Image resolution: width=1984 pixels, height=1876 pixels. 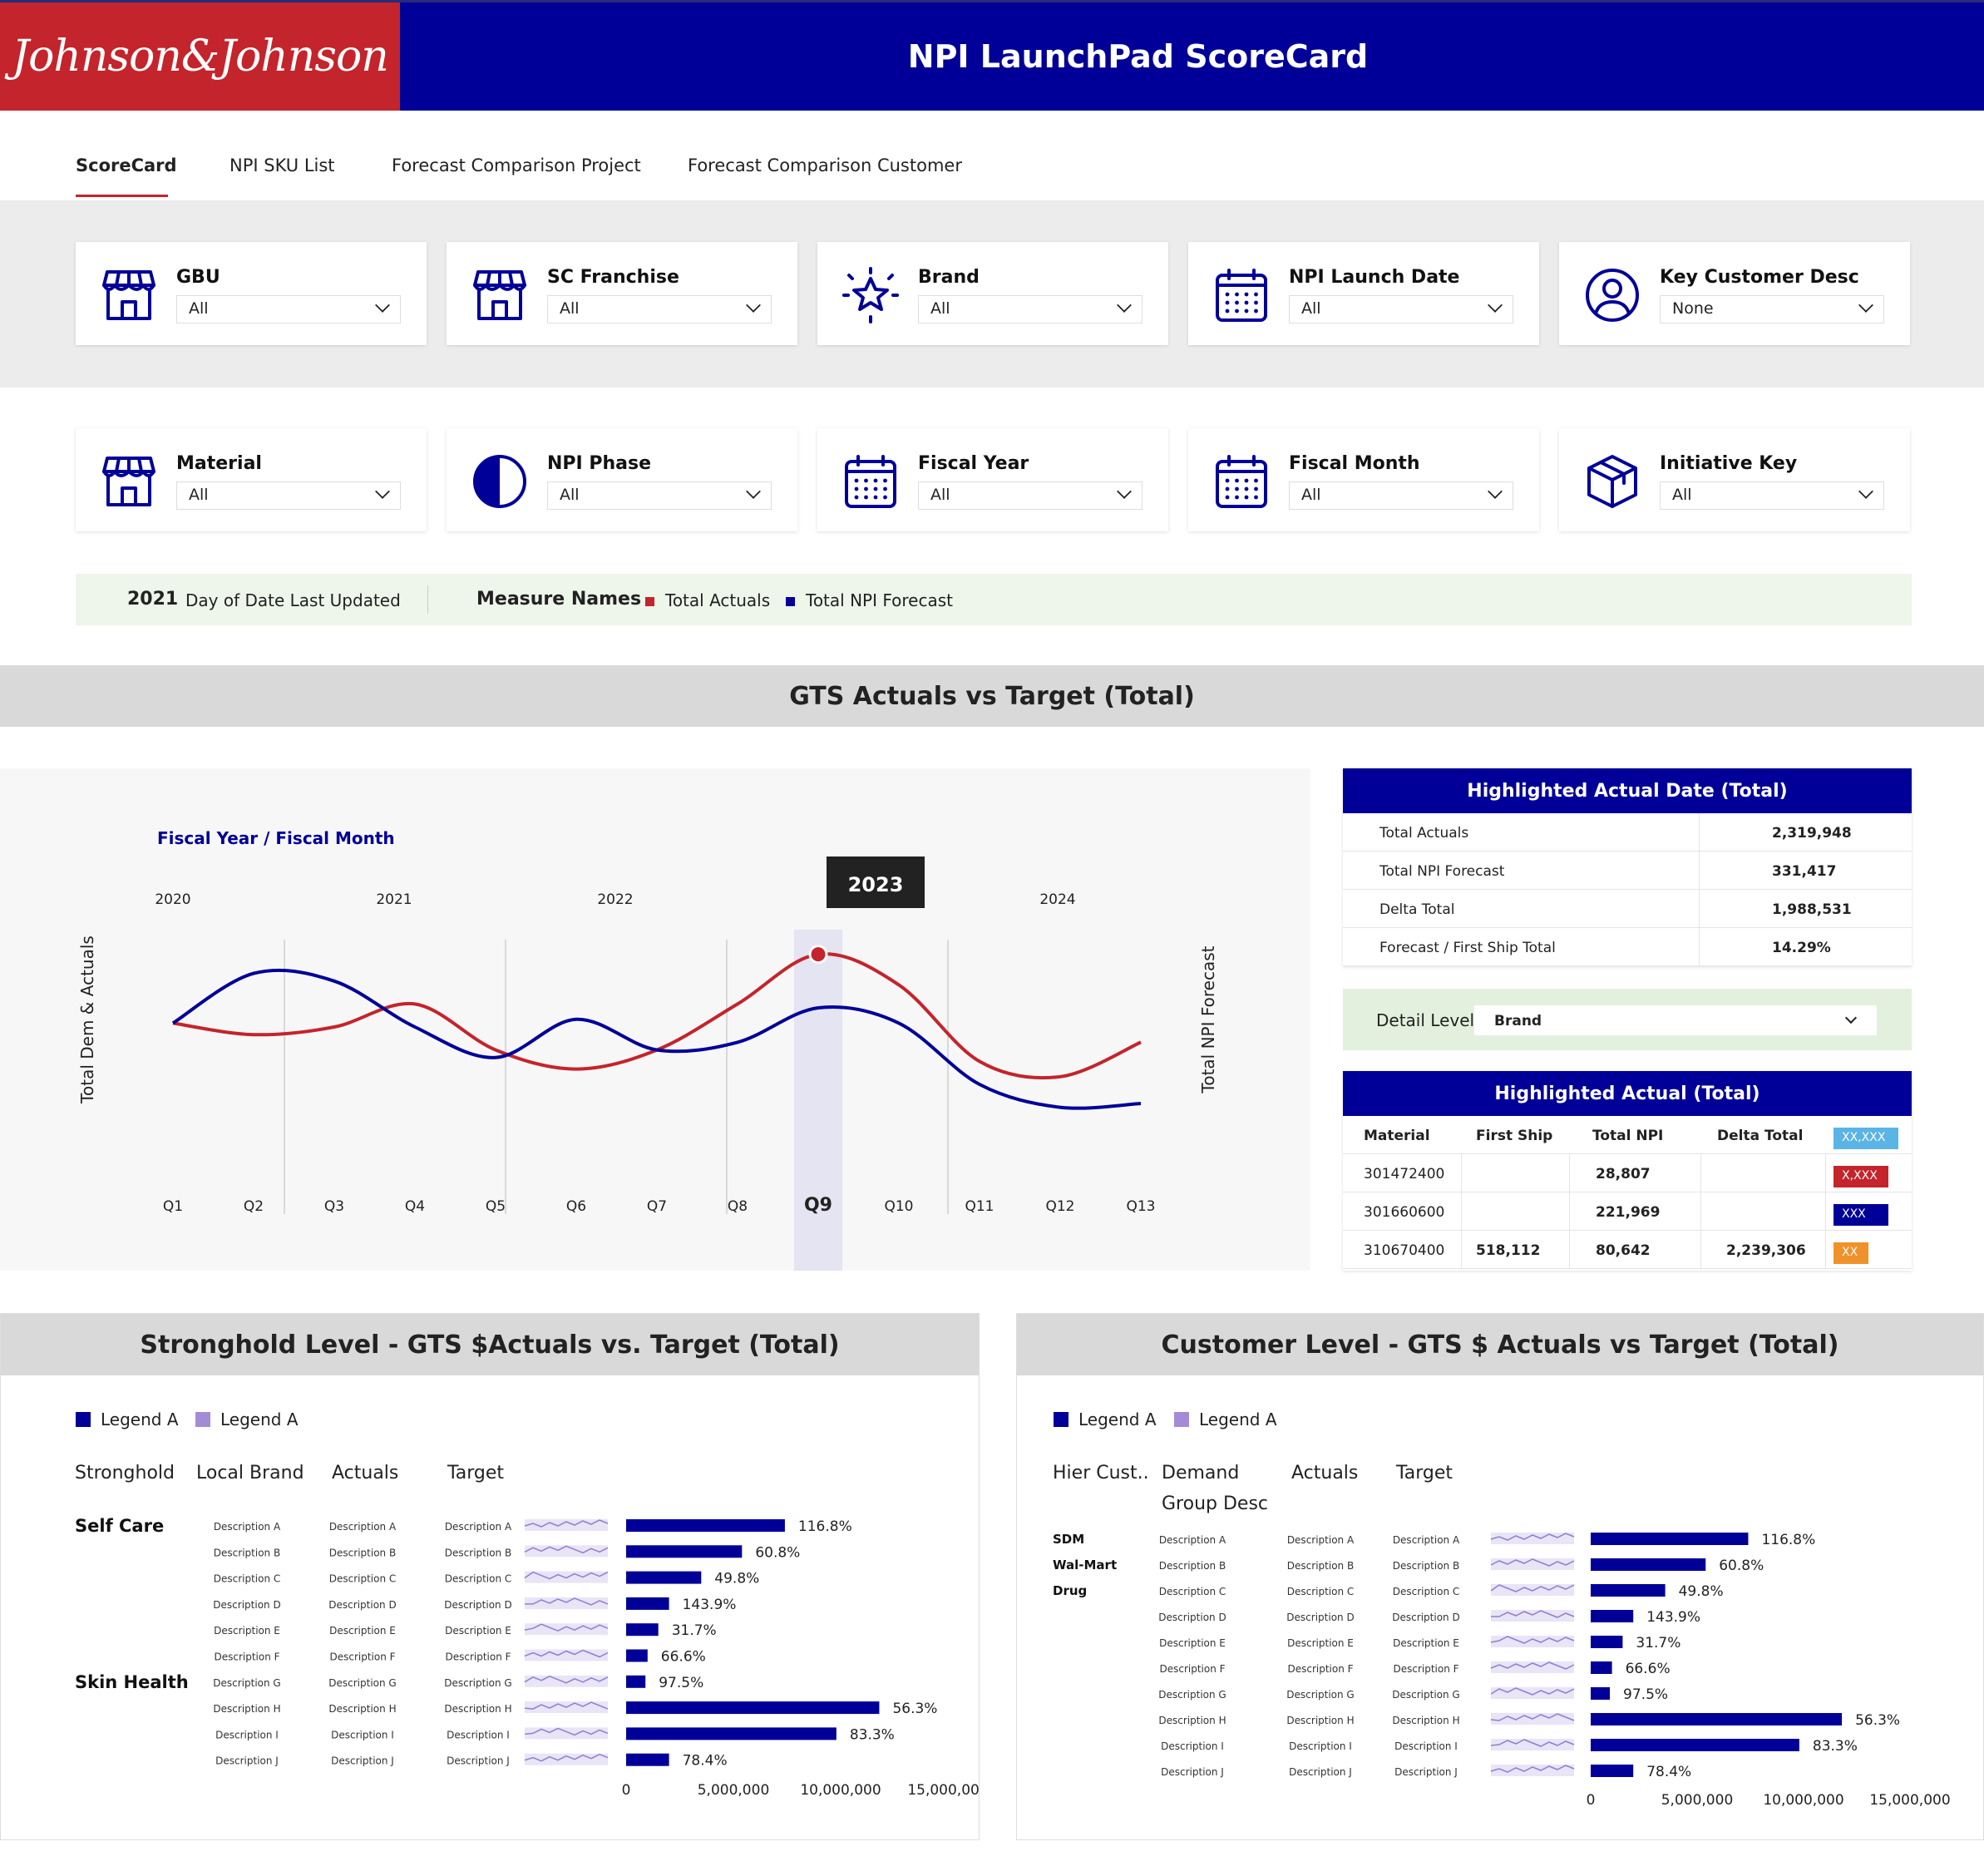 I want to click on tab-npi-sku-list: NPI SKU List, so click(x=282, y=165).